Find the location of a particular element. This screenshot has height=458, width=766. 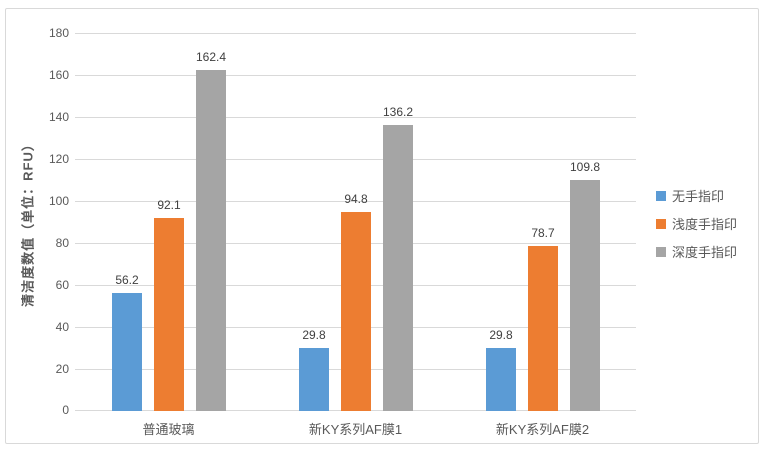

legend-item-series1: 无手指印 is located at coordinates (696, 195).